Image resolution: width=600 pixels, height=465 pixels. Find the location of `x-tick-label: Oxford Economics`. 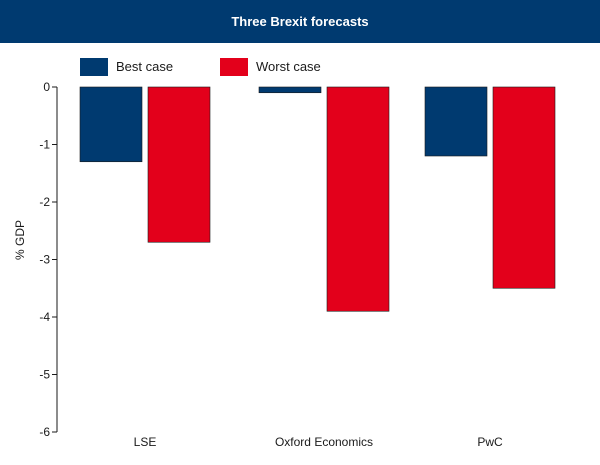

x-tick-label: Oxford Economics is located at coordinates (324, 442).